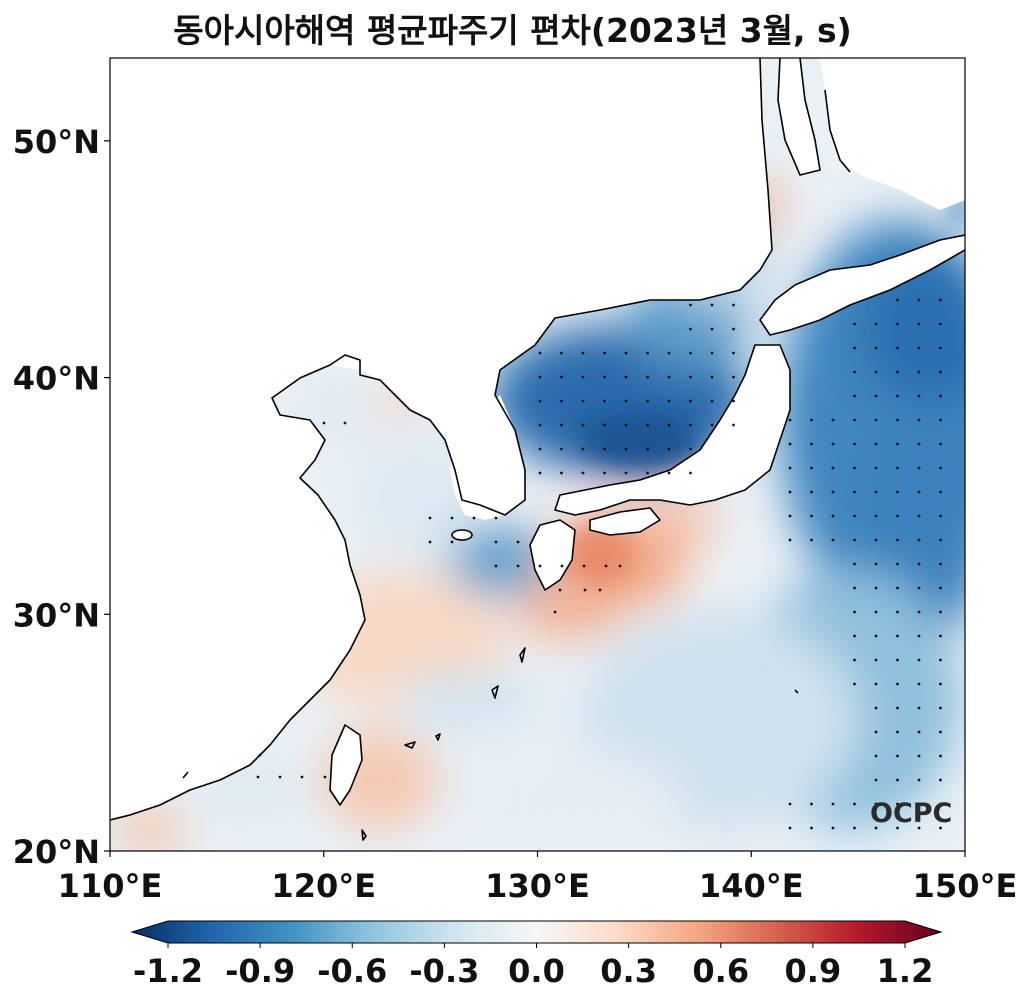  I want to click on logo-text: OCPC, so click(911, 813).